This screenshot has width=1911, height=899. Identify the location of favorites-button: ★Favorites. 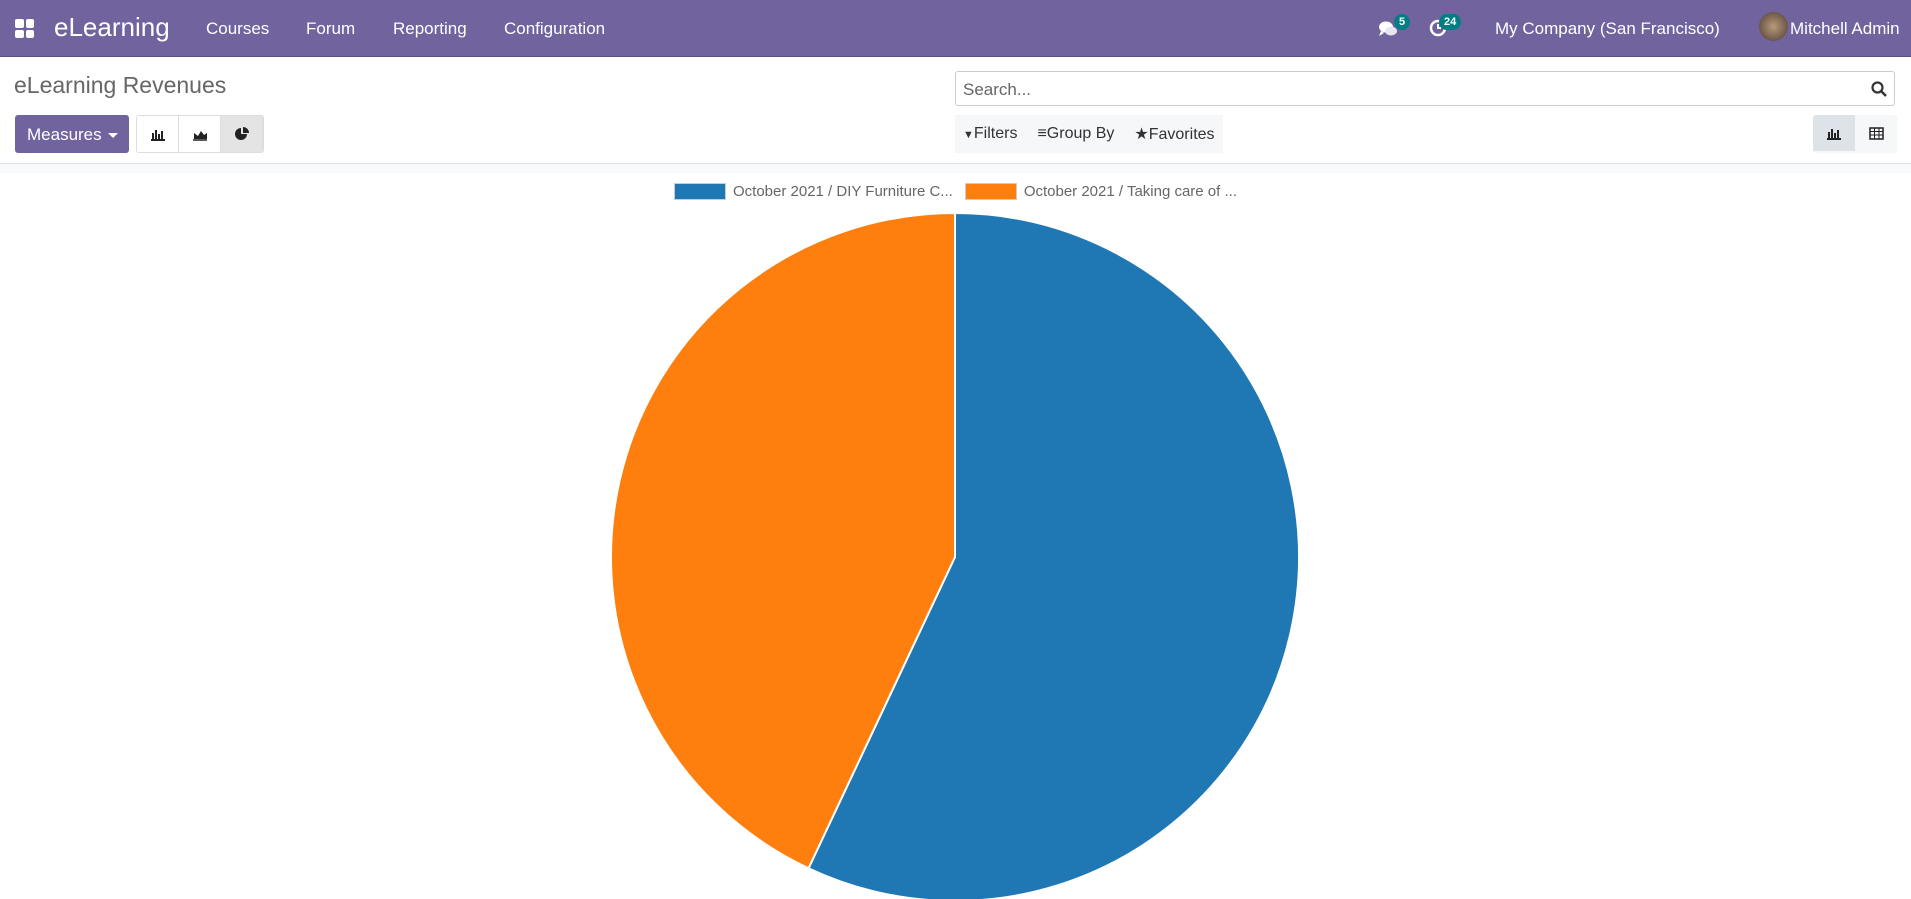
(1174, 134).